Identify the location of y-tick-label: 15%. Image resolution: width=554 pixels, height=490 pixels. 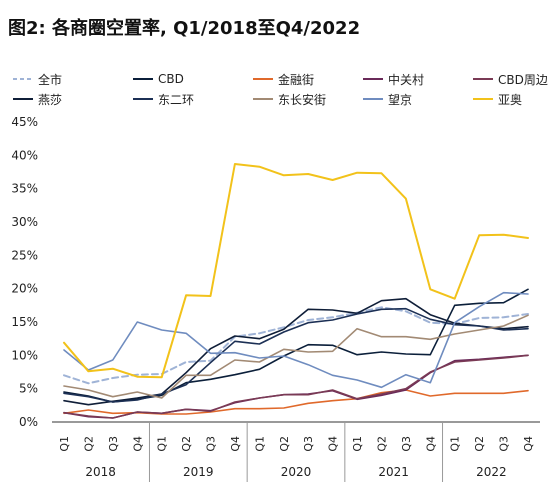
(24, 322).